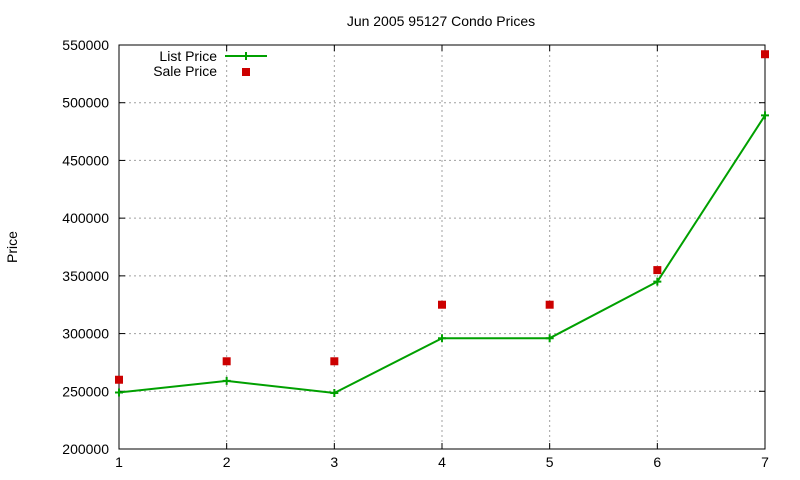  I want to click on legend-label-list-price: List Price, so click(188, 56).